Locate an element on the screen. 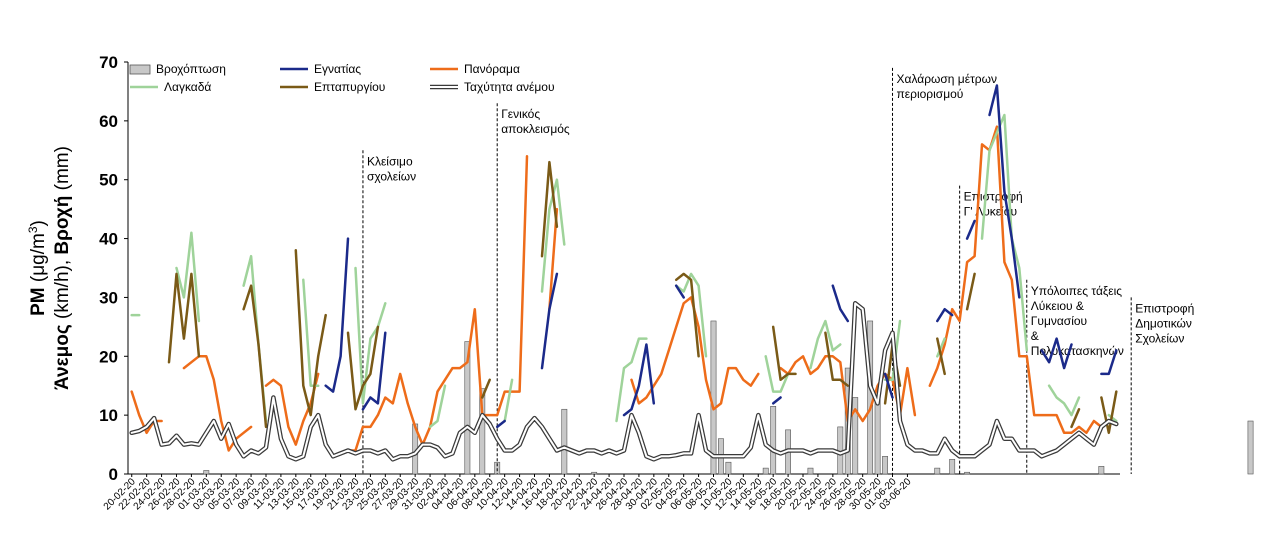  legend-item: Ταχύτητα ανέμου is located at coordinates (492, 87).